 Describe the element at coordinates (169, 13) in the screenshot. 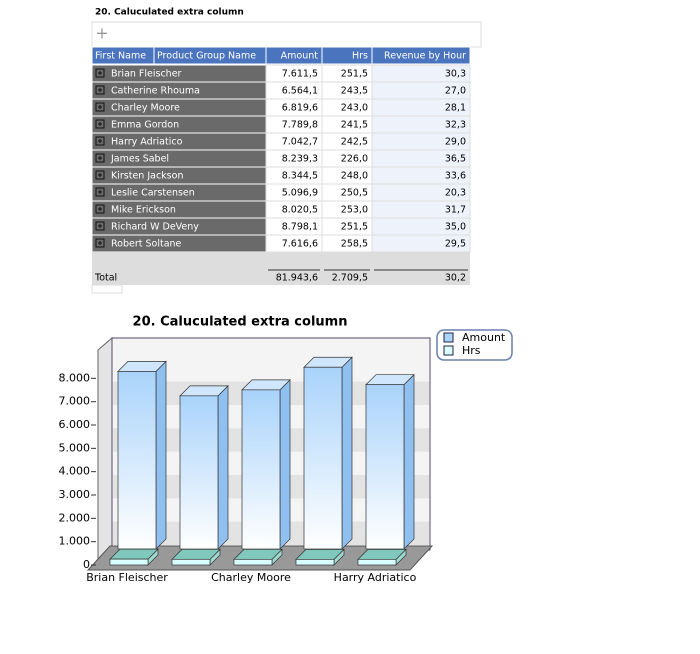

I see `table-title: 20. Caluculated extra column` at that location.